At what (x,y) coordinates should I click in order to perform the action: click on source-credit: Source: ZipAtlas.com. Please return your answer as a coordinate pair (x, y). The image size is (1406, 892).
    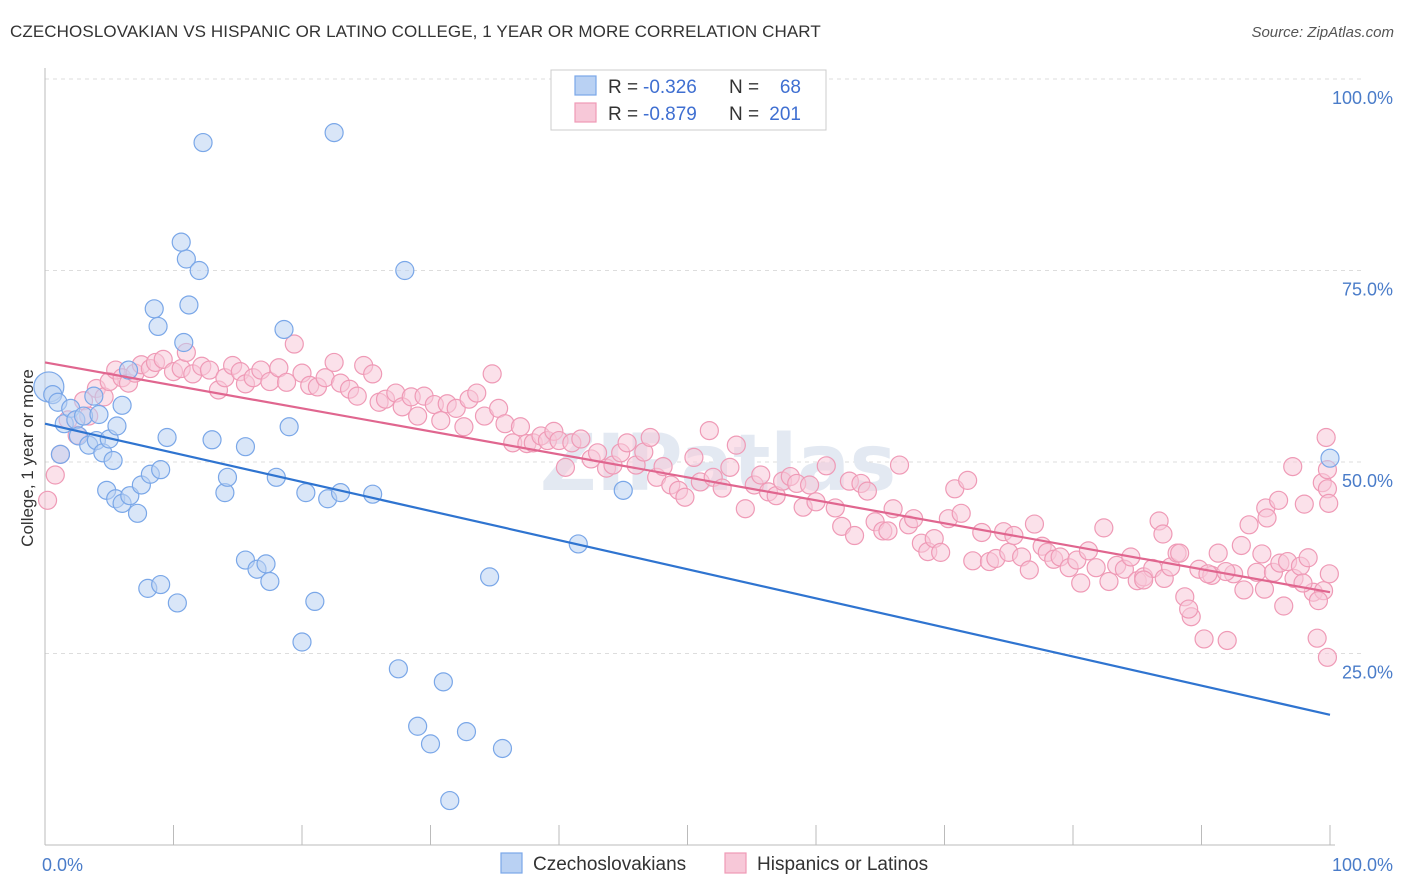
    Looking at the image, I should click on (1322, 32).